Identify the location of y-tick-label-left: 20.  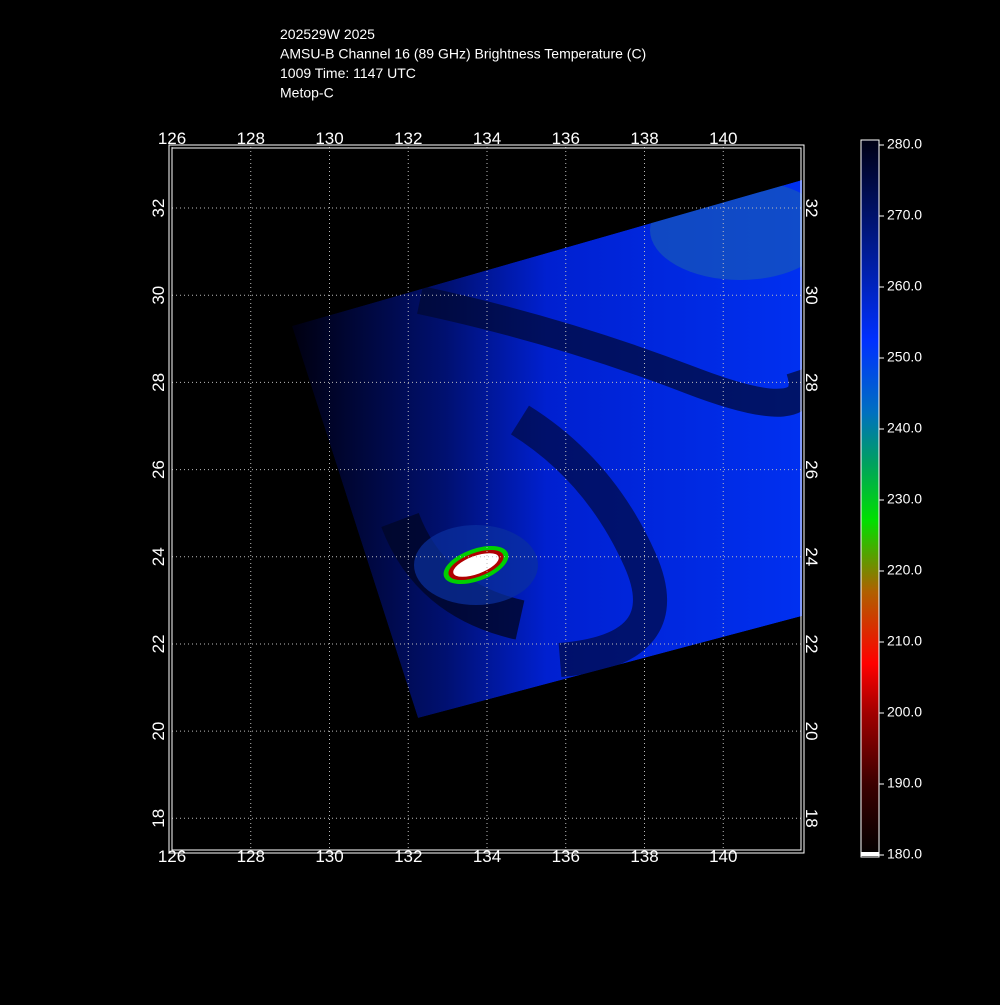
(158, 731).